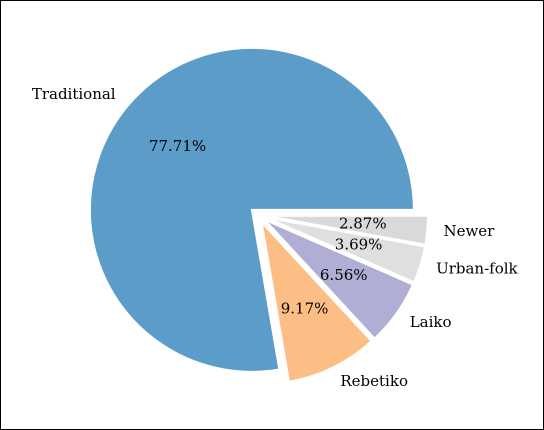 Image resolution: width=544 pixels, height=430 pixels. Describe the element at coordinates (469, 231) in the screenshot. I see `slice-label: Newer` at that location.